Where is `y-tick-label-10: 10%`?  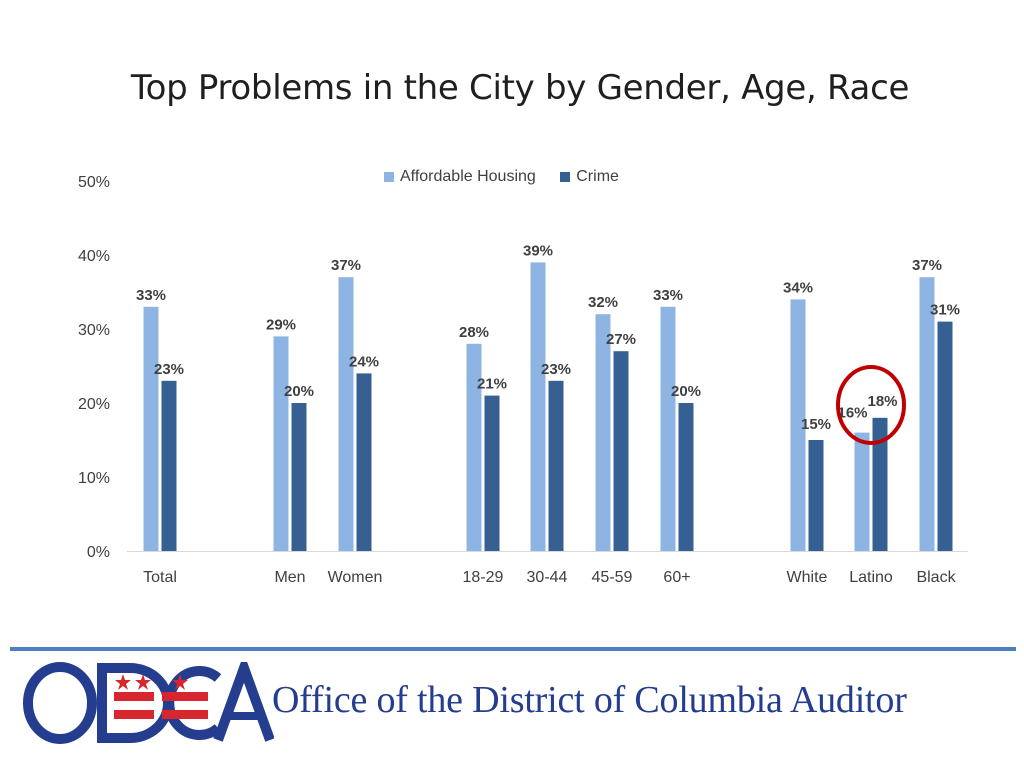 y-tick-label-10: 10% is located at coordinates (94, 478).